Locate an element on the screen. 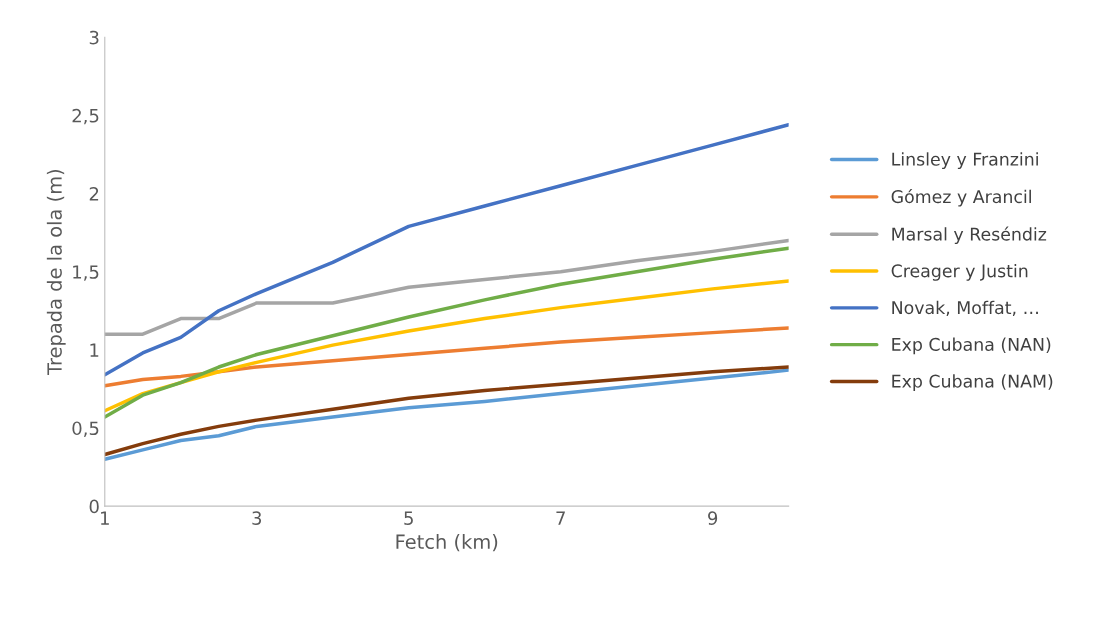 The width and height of the screenshot is (1103, 621). y-tick-label: 0 is located at coordinates (94, 506).